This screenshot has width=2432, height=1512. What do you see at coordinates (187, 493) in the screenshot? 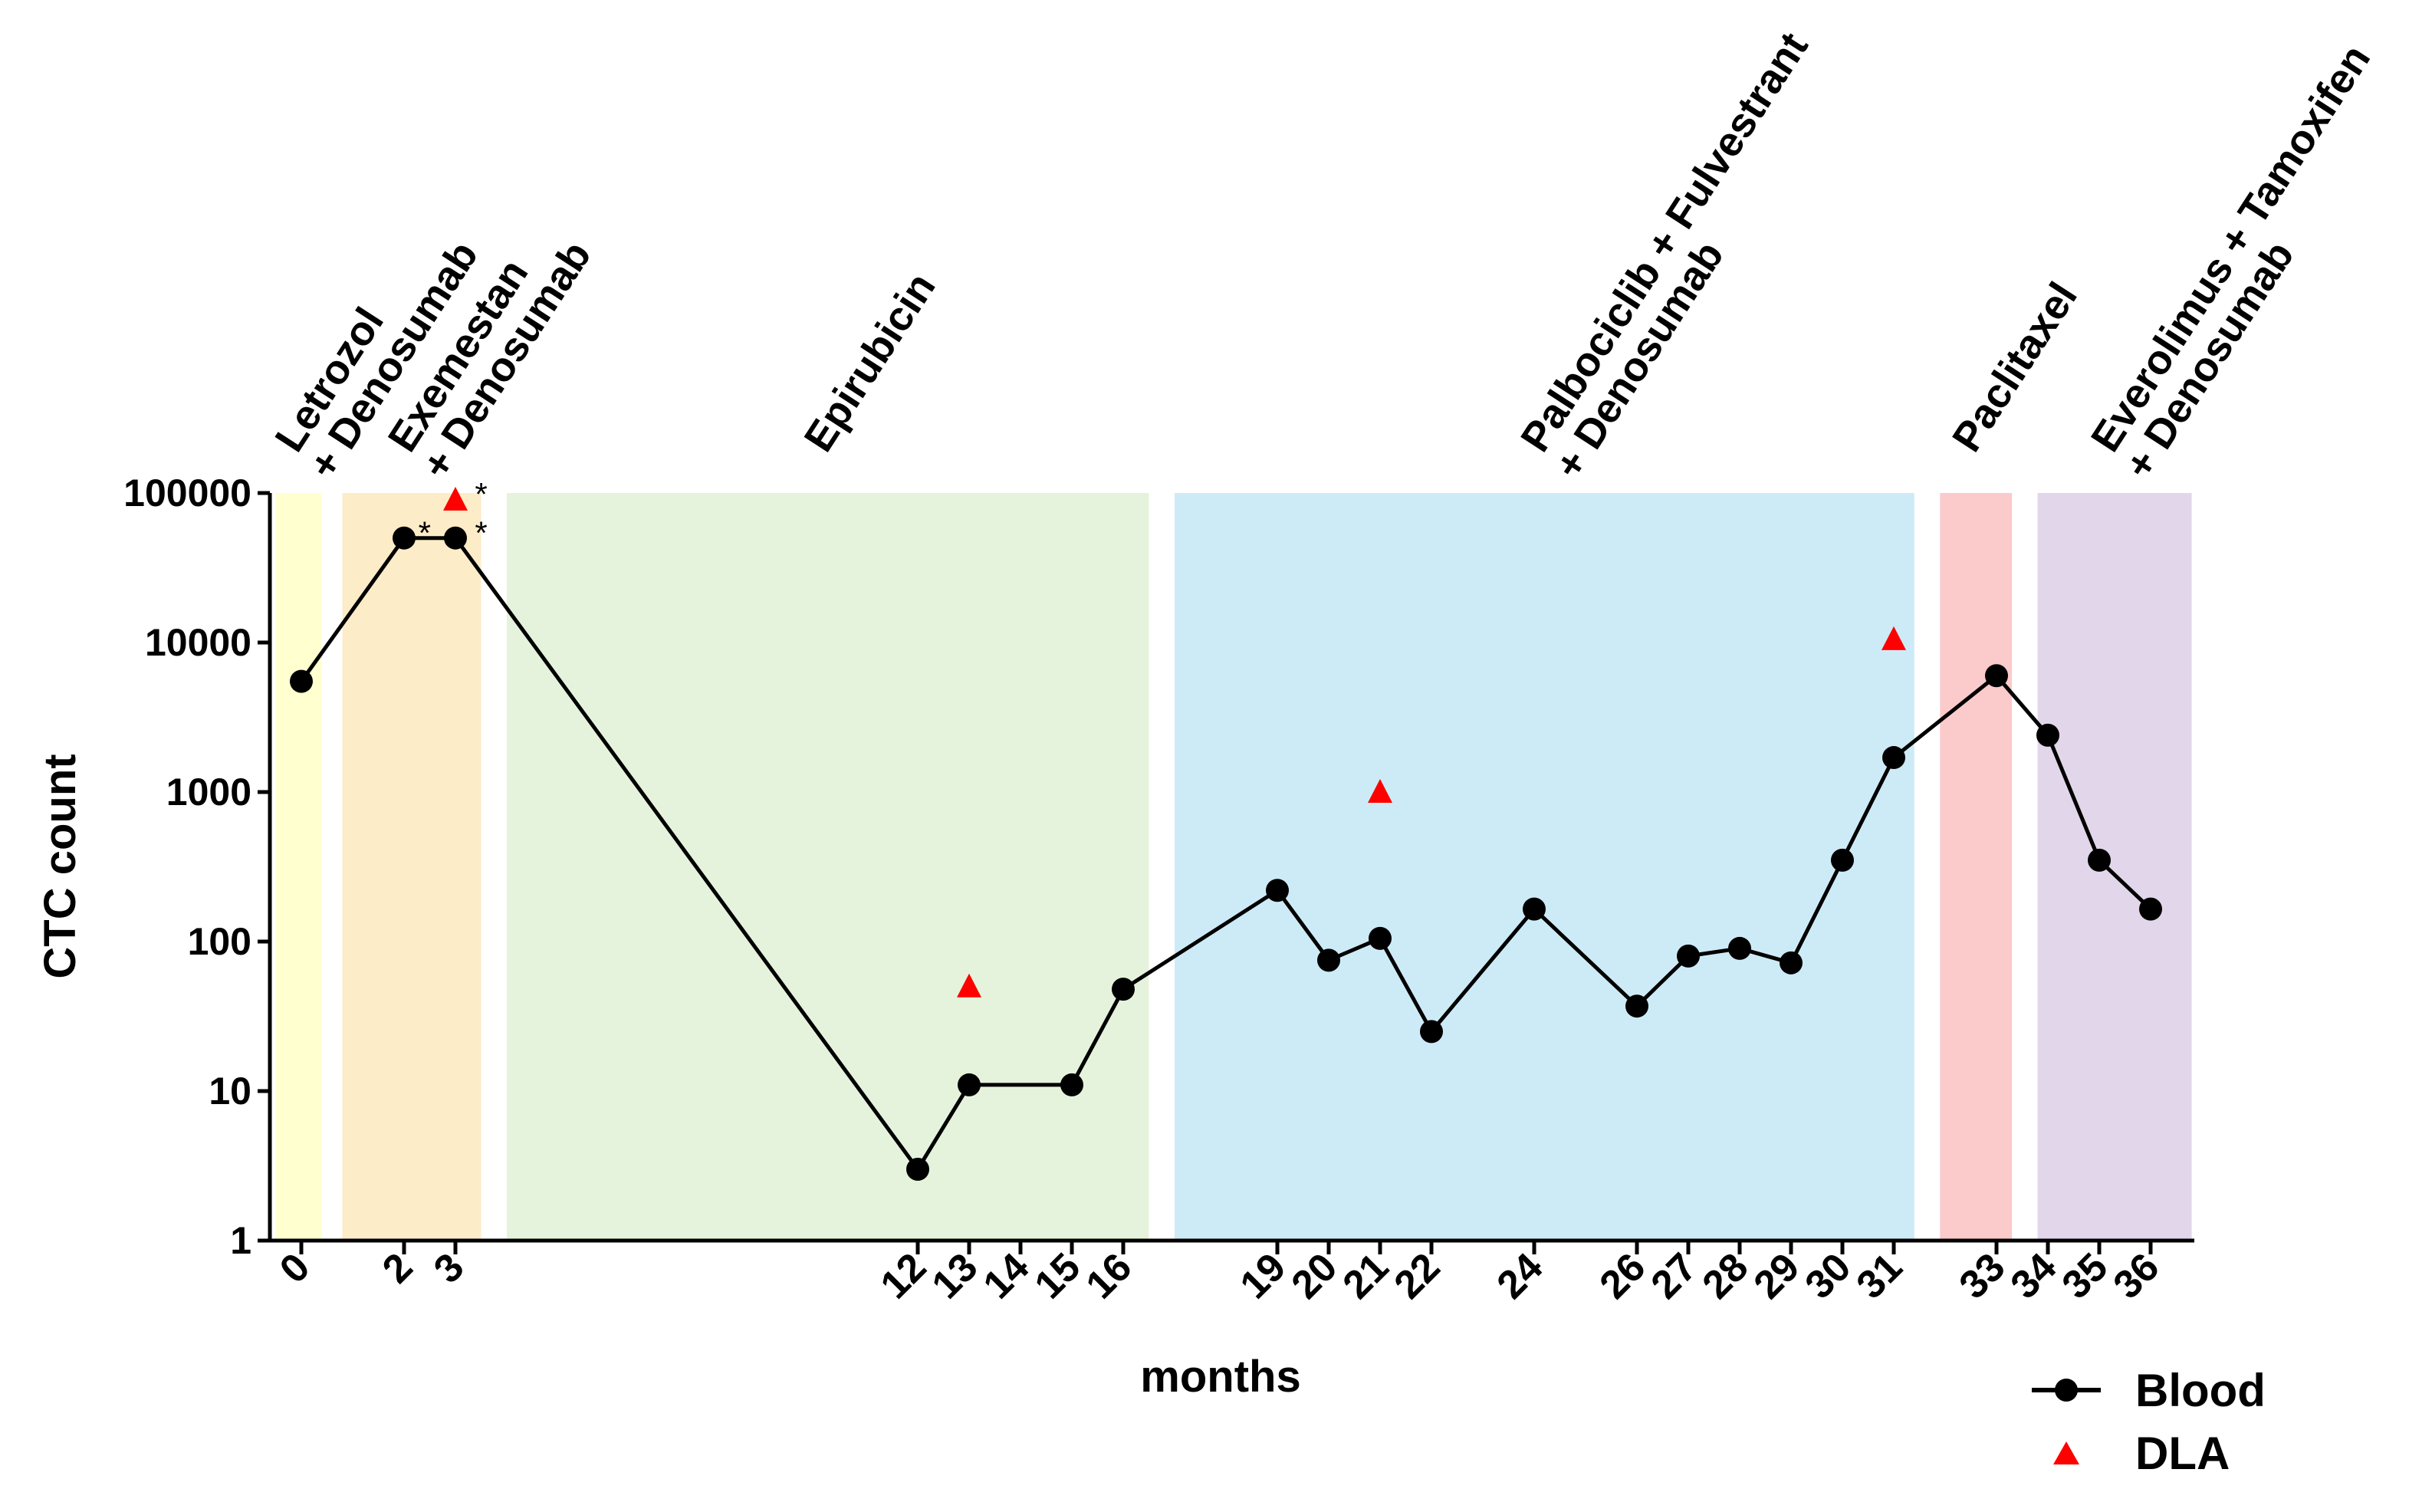
I see `y-tick-label: 100000` at bounding box center [187, 493].